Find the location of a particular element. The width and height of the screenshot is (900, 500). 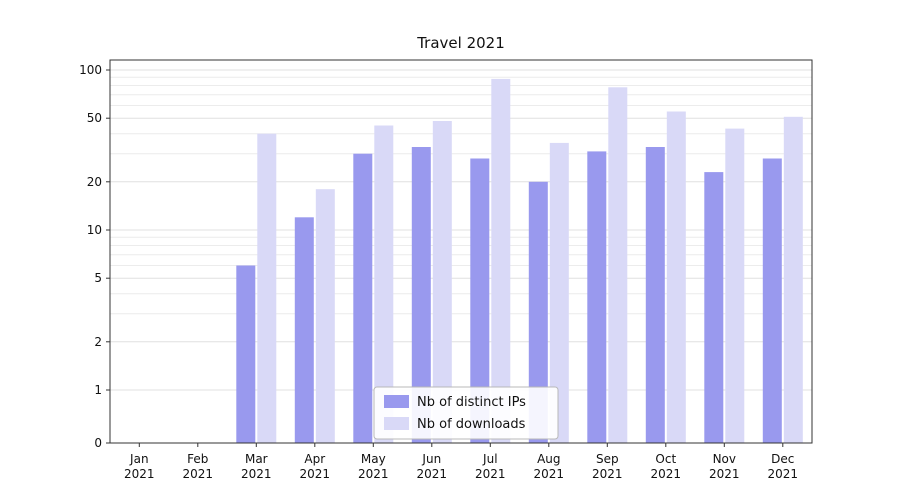

y-tick-label-5: 5 is located at coordinates (98, 278).